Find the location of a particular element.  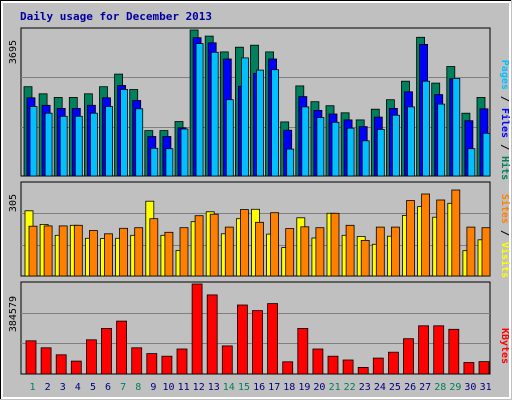

day-label-24: 24 is located at coordinates (380, 387).